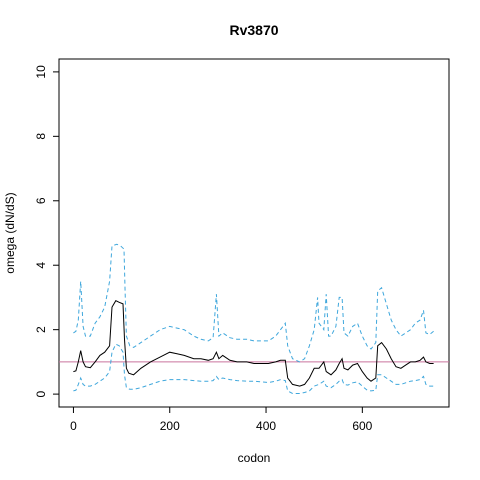 The width and height of the screenshot is (480, 480). Describe the element at coordinates (41, 136) in the screenshot. I see `y-tick-label: 8` at that location.